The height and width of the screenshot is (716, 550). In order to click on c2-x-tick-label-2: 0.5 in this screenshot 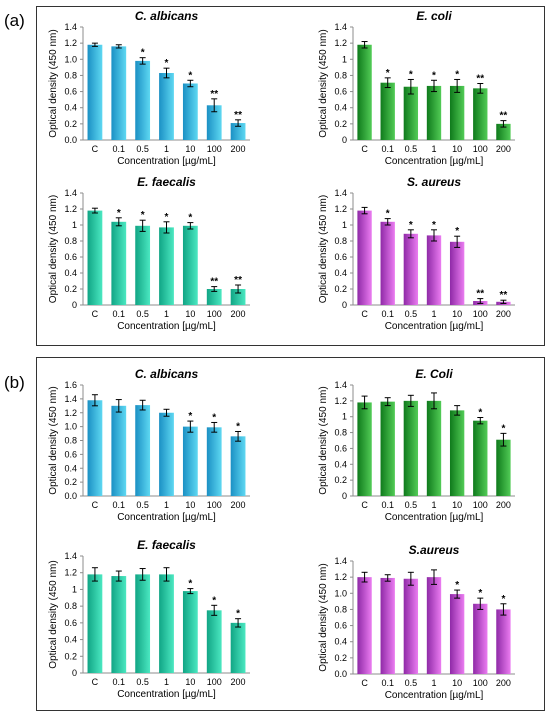, I will do `click(142, 314)`.